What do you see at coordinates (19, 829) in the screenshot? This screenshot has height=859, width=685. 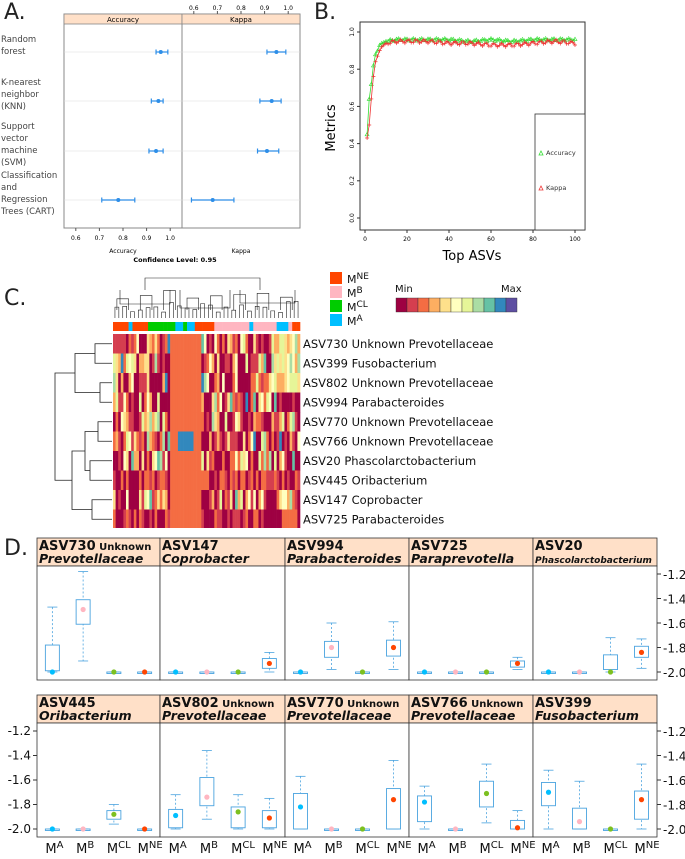 I see `y-tick-label: -2.0` at bounding box center [19, 829].